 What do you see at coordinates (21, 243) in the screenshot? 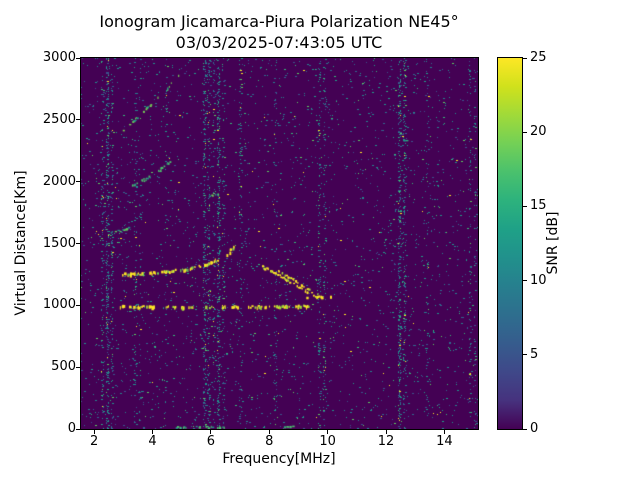
I see `y-axis-label: Virtual Distance[Km]` at bounding box center [21, 243].